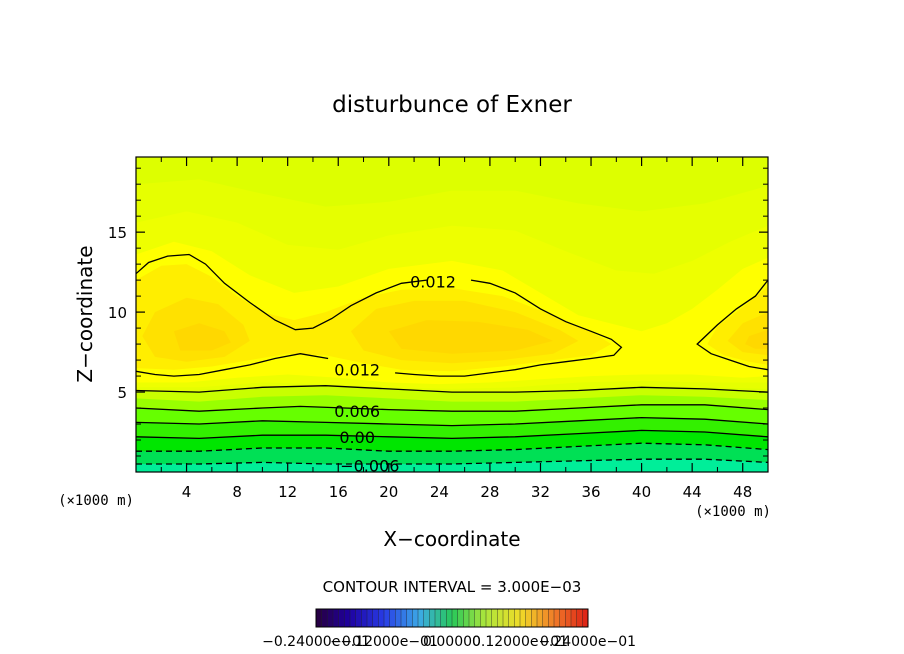  I want to click on colorbar, so click(452, 618).